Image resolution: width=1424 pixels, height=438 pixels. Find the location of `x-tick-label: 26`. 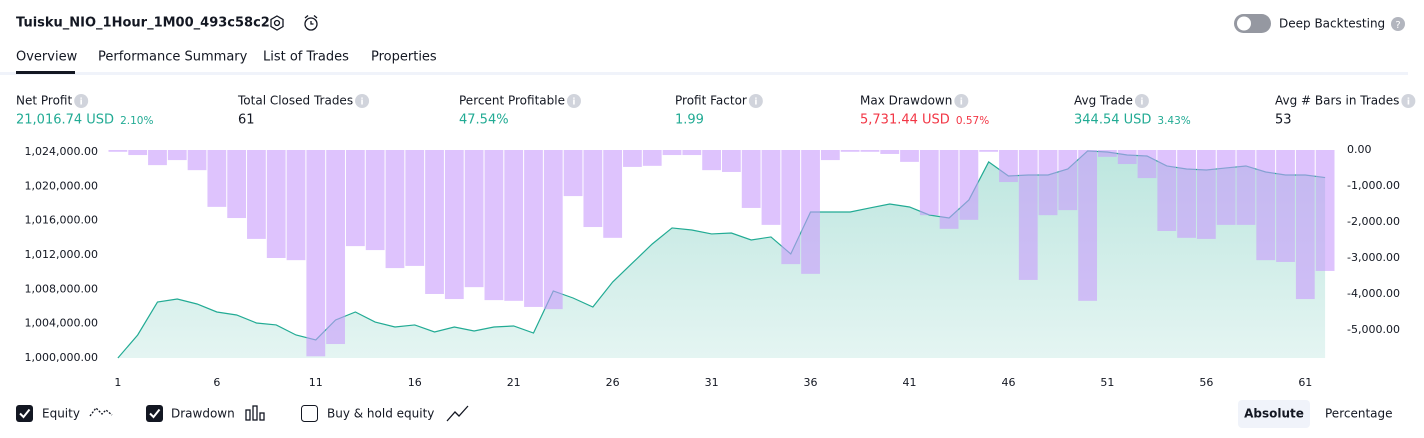

x-tick-label: 26 is located at coordinates (613, 382).